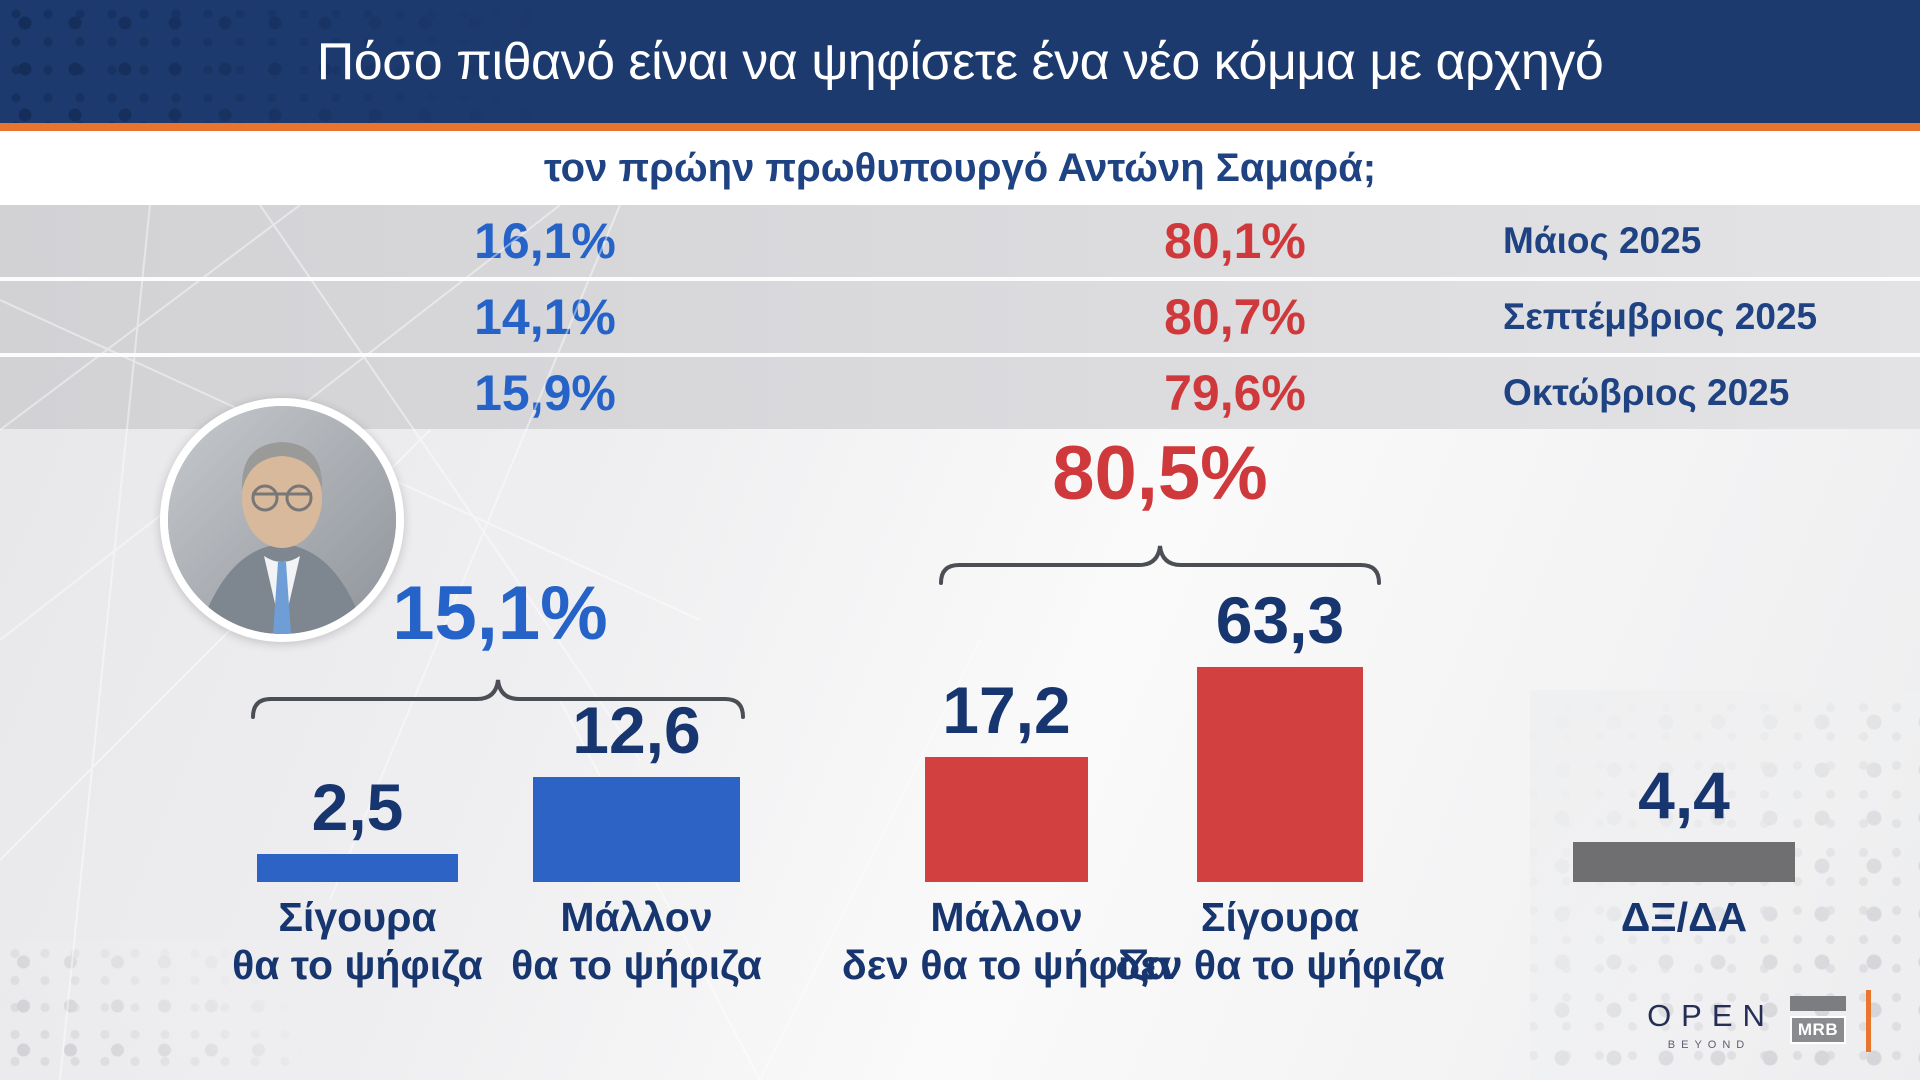  Describe the element at coordinates (1280, 620) in the screenshot. I see `bar-value-label: 63,3` at that location.